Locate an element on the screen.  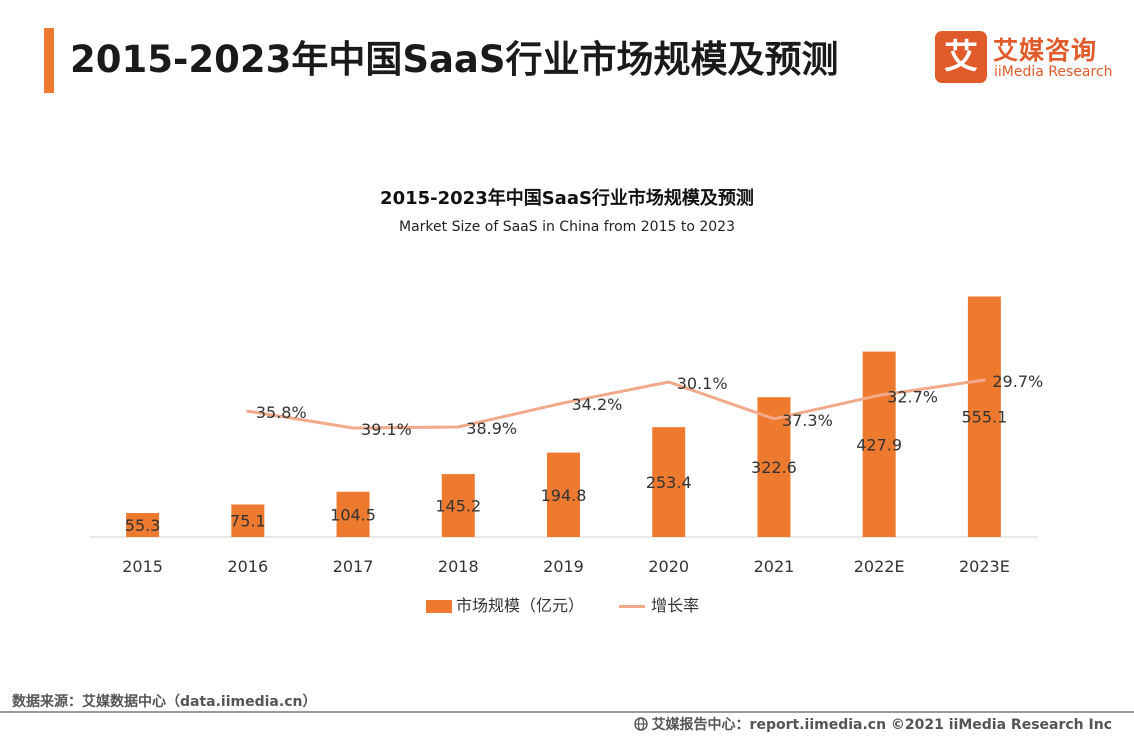
growth-rate-label: 37.3% is located at coordinates (807, 420).